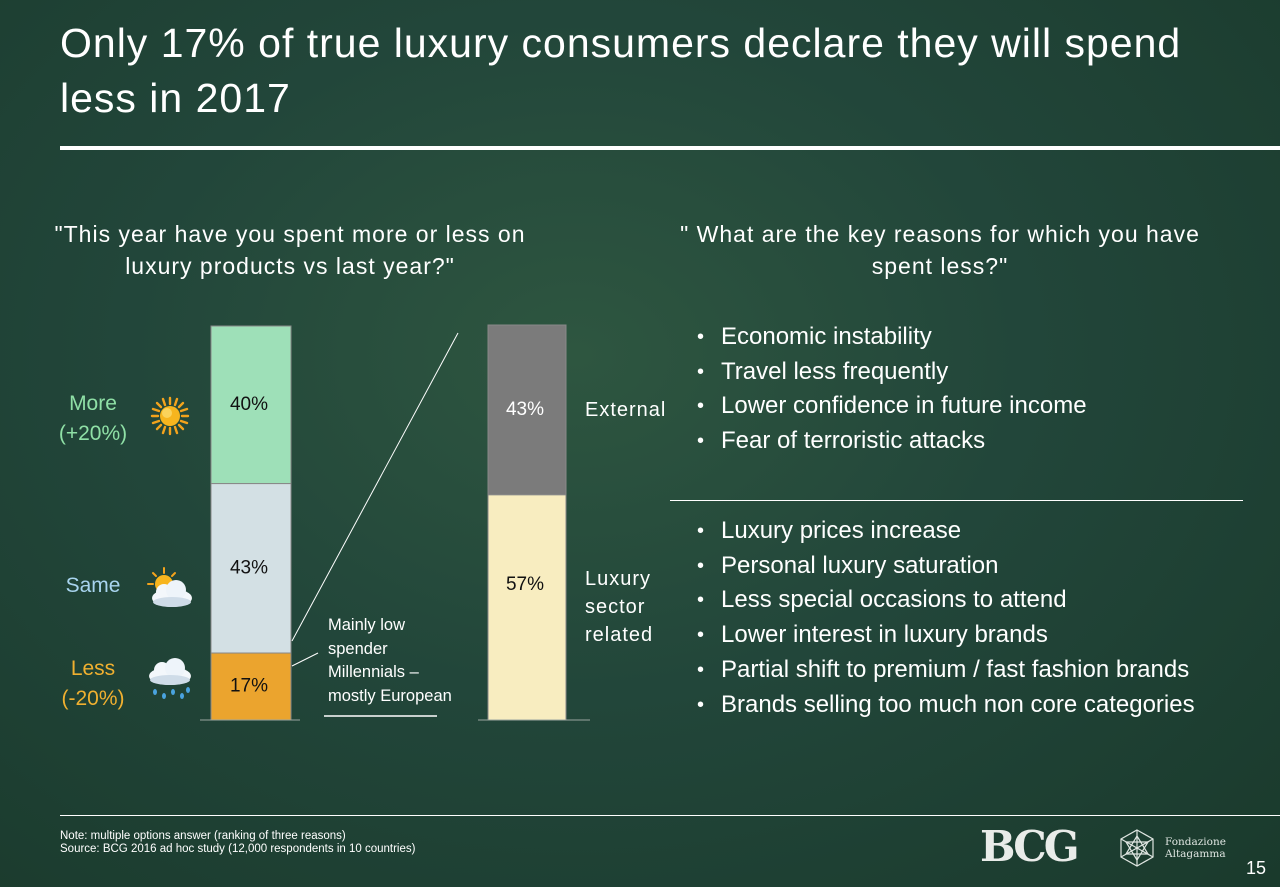  I want to click on bar-segment-luxury-sector-related, so click(527, 607).